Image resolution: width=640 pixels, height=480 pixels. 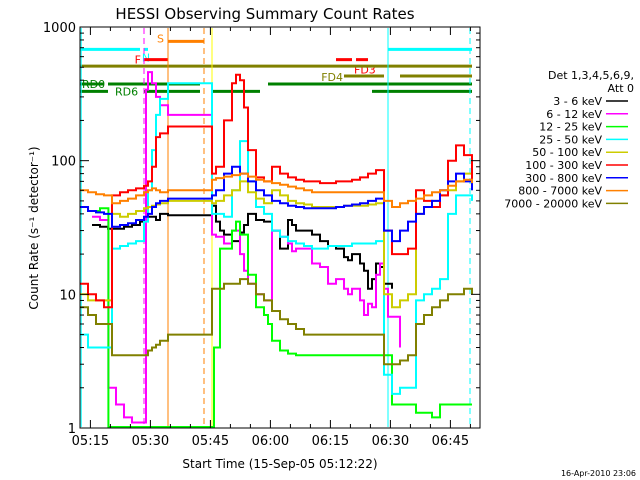 I want to click on flag-bar-label: F, so click(x=138, y=60).